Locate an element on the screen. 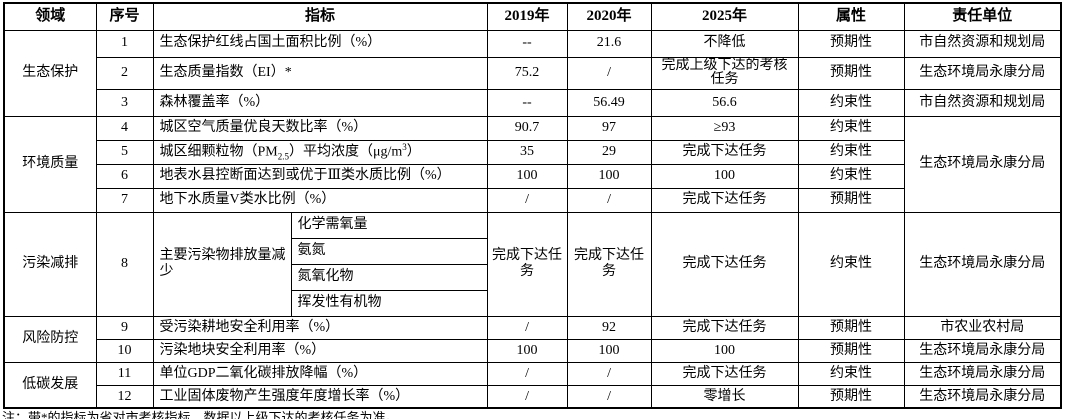 The width and height of the screenshot is (1067, 420). table-row: 挥发性有机物 is located at coordinates (532, 303).